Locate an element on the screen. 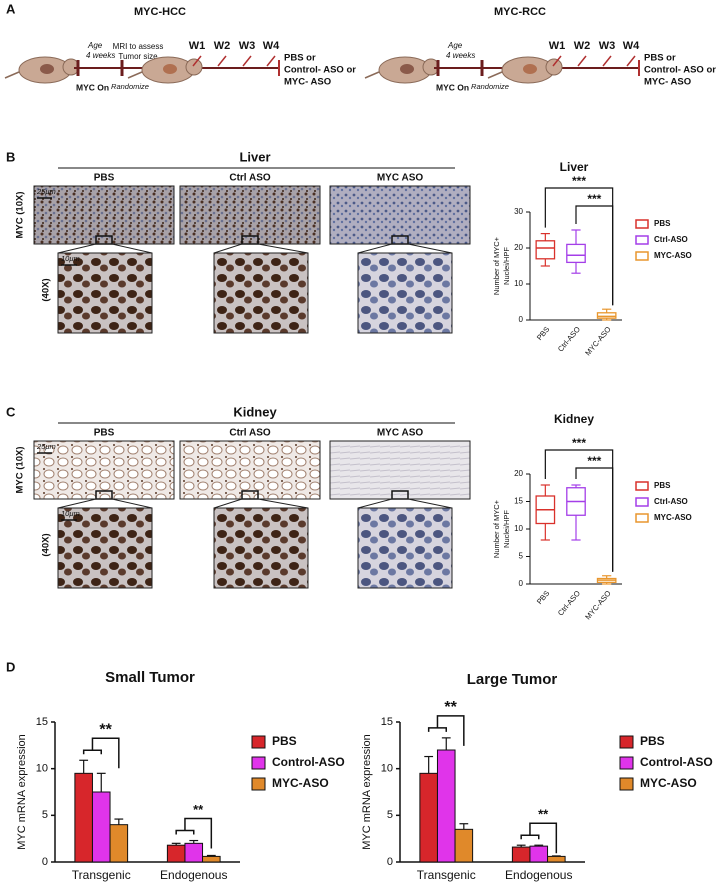 The height and width of the screenshot is (891, 726). y-axis-label: Nuclei/HPF is located at coordinates (506, 266).